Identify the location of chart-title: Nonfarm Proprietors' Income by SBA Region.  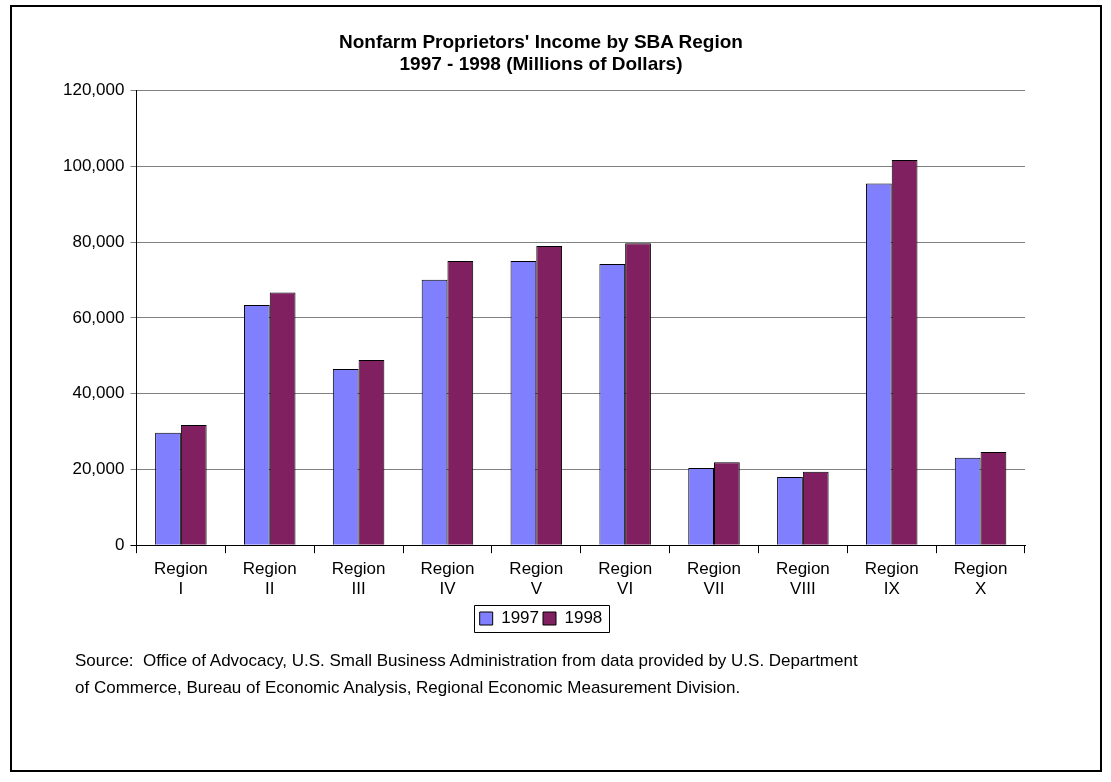
(541, 41).